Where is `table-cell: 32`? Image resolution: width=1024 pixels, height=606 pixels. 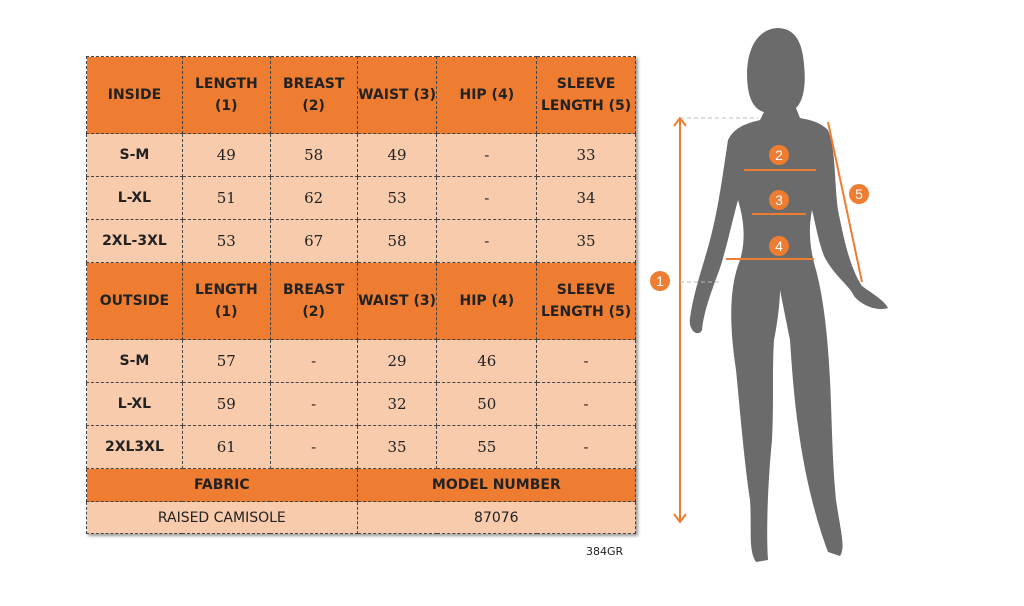
table-cell: 32 is located at coordinates (397, 404).